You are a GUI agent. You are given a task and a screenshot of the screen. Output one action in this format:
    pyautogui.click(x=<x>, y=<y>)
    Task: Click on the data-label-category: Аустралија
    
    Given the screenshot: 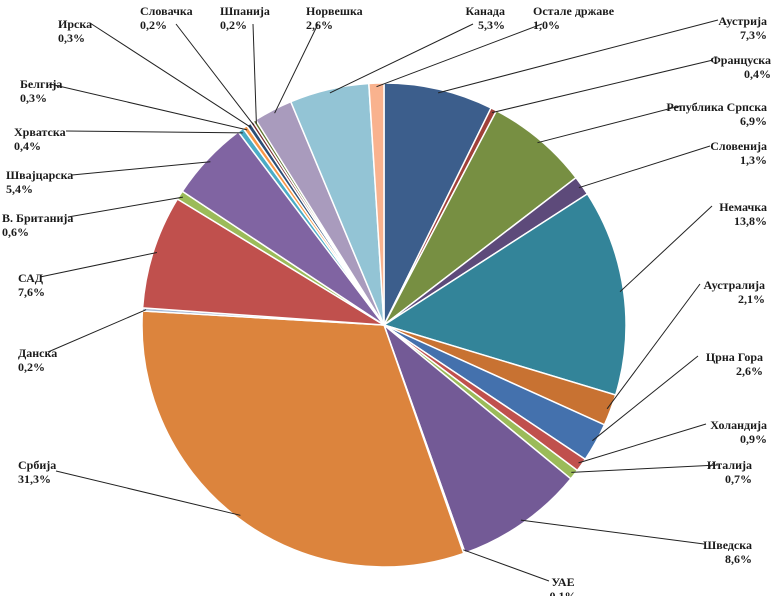 What is the action you would take?
    pyautogui.click(x=735, y=285)
    